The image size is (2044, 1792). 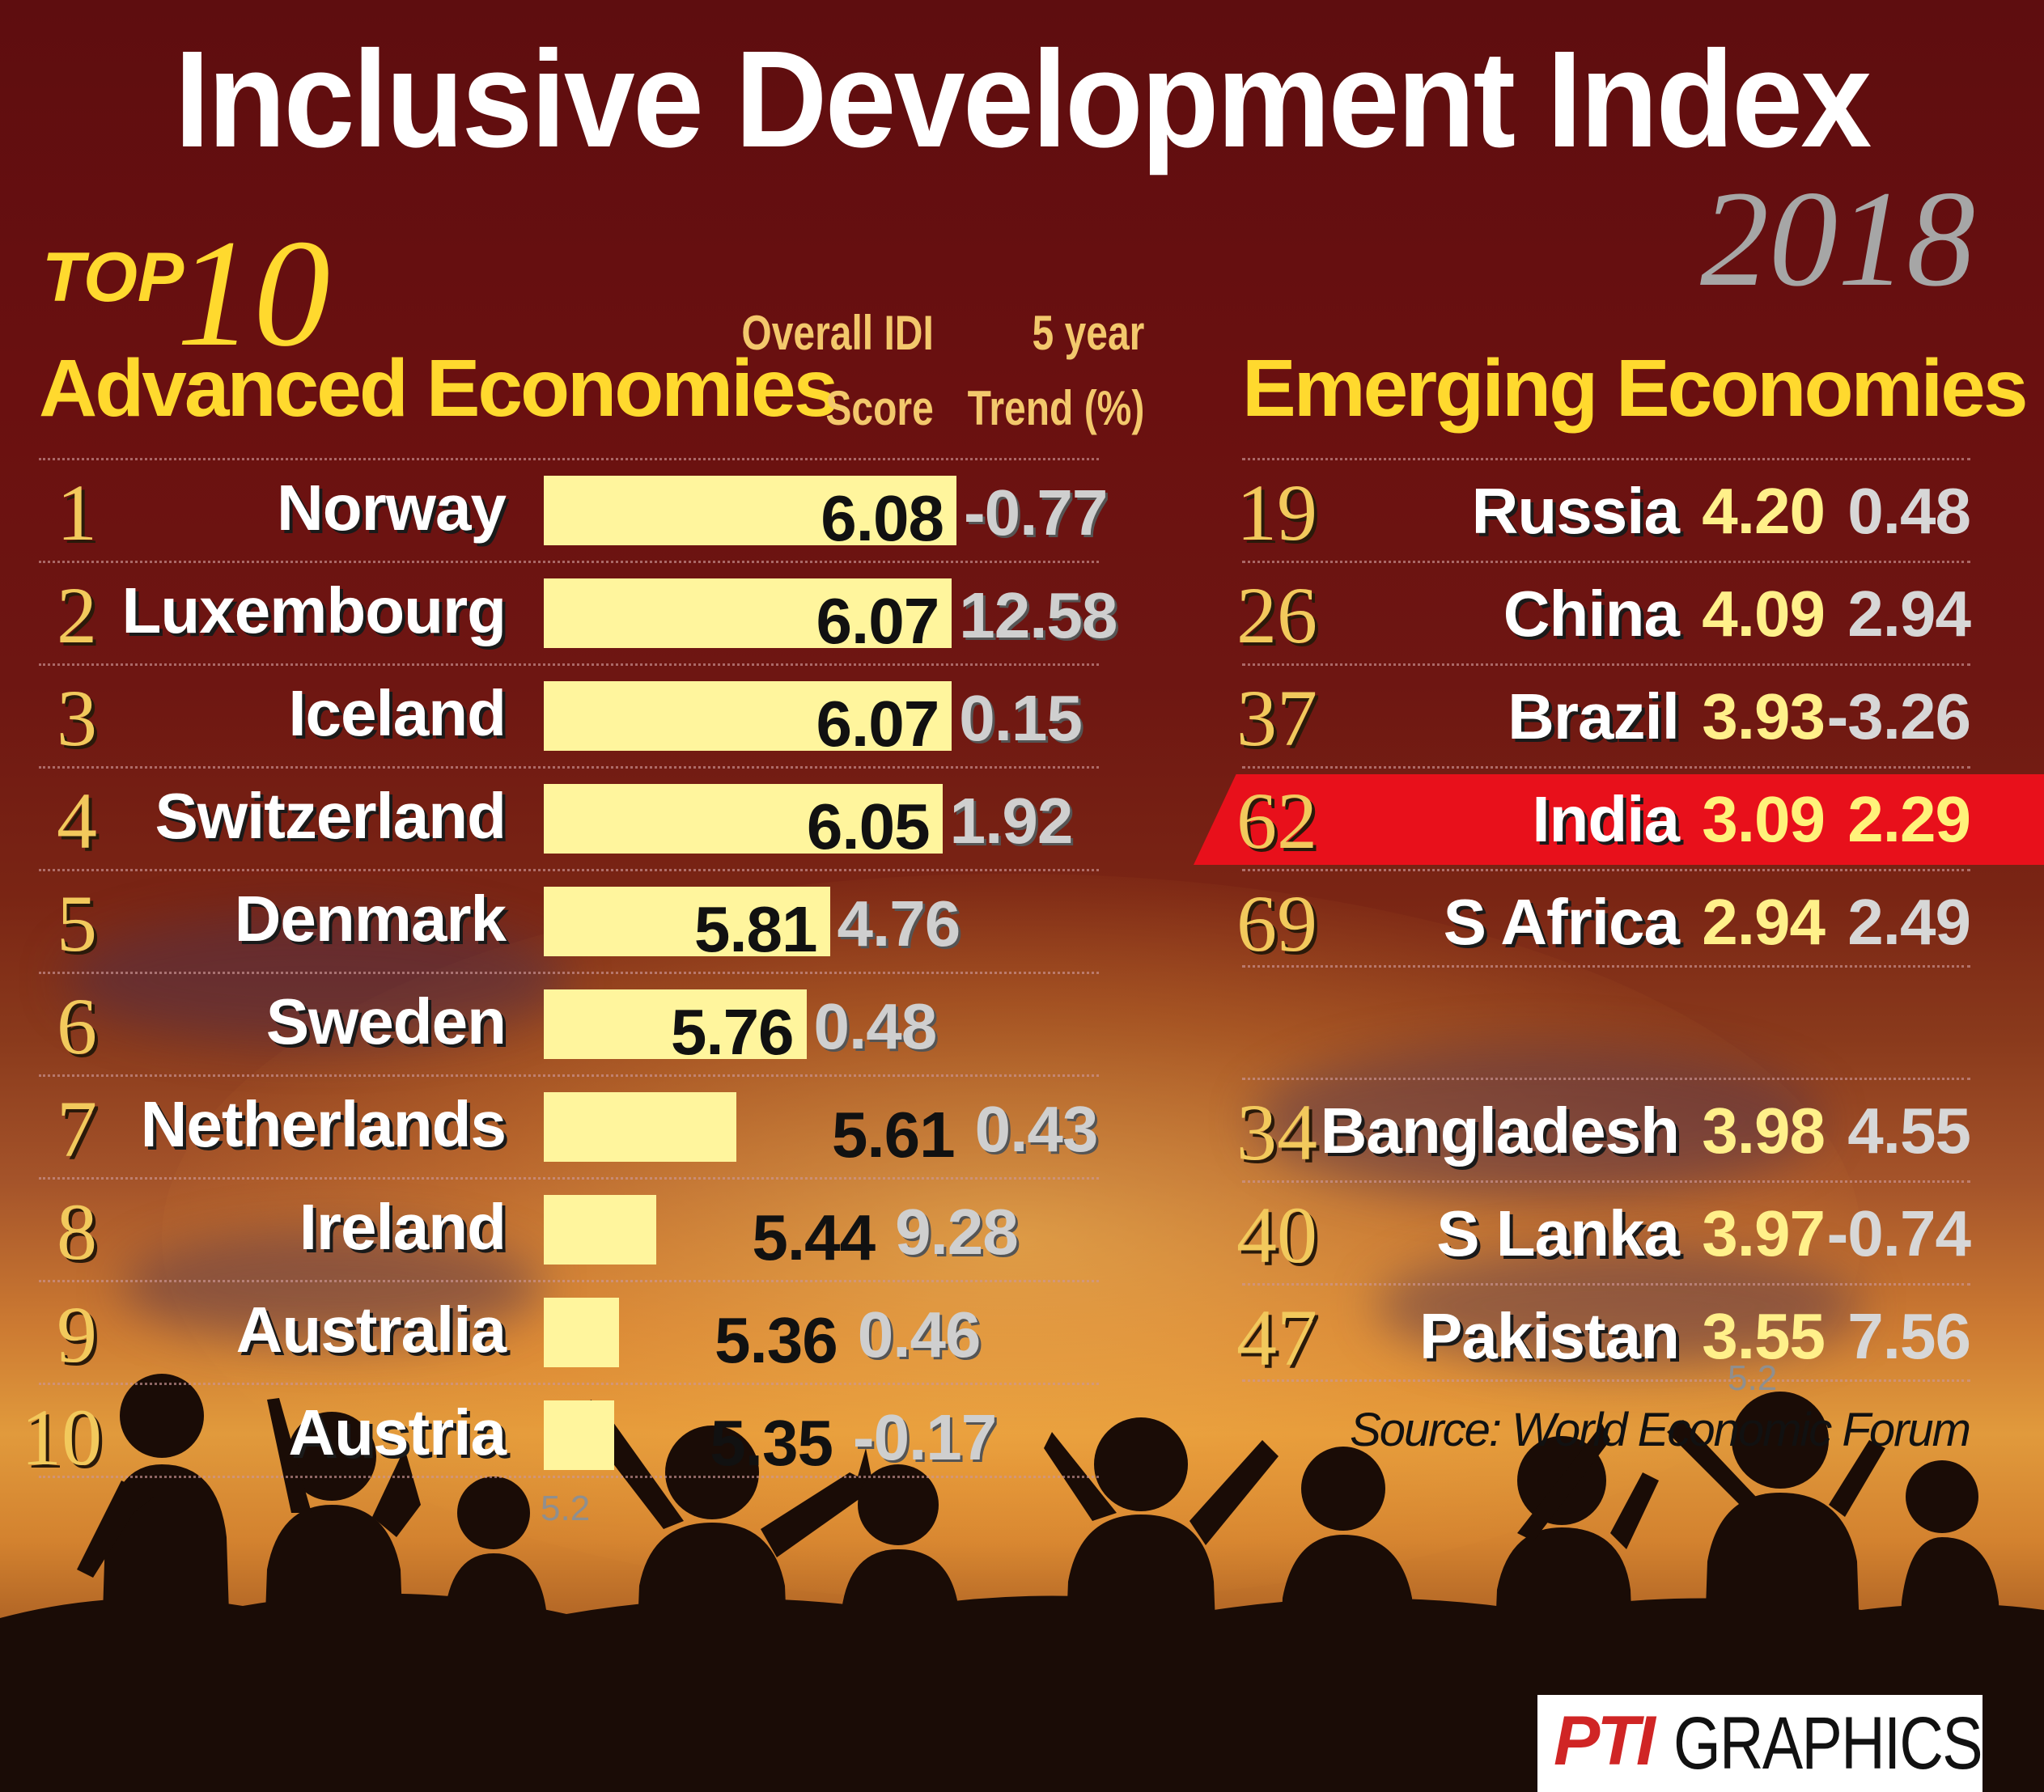 What do you see at coordinates (1276, 1235) in the screenshot?
I see `rank-number: 40` at bounding box center [1276, 1235].